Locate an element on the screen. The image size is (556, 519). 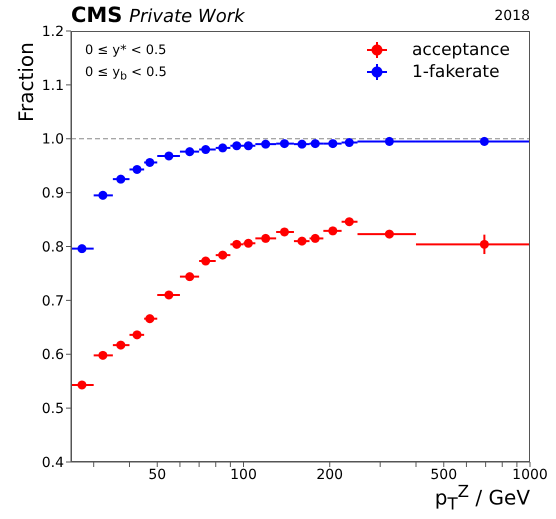
y-tick-label: 0.9 is located at coordinates (53, 194).